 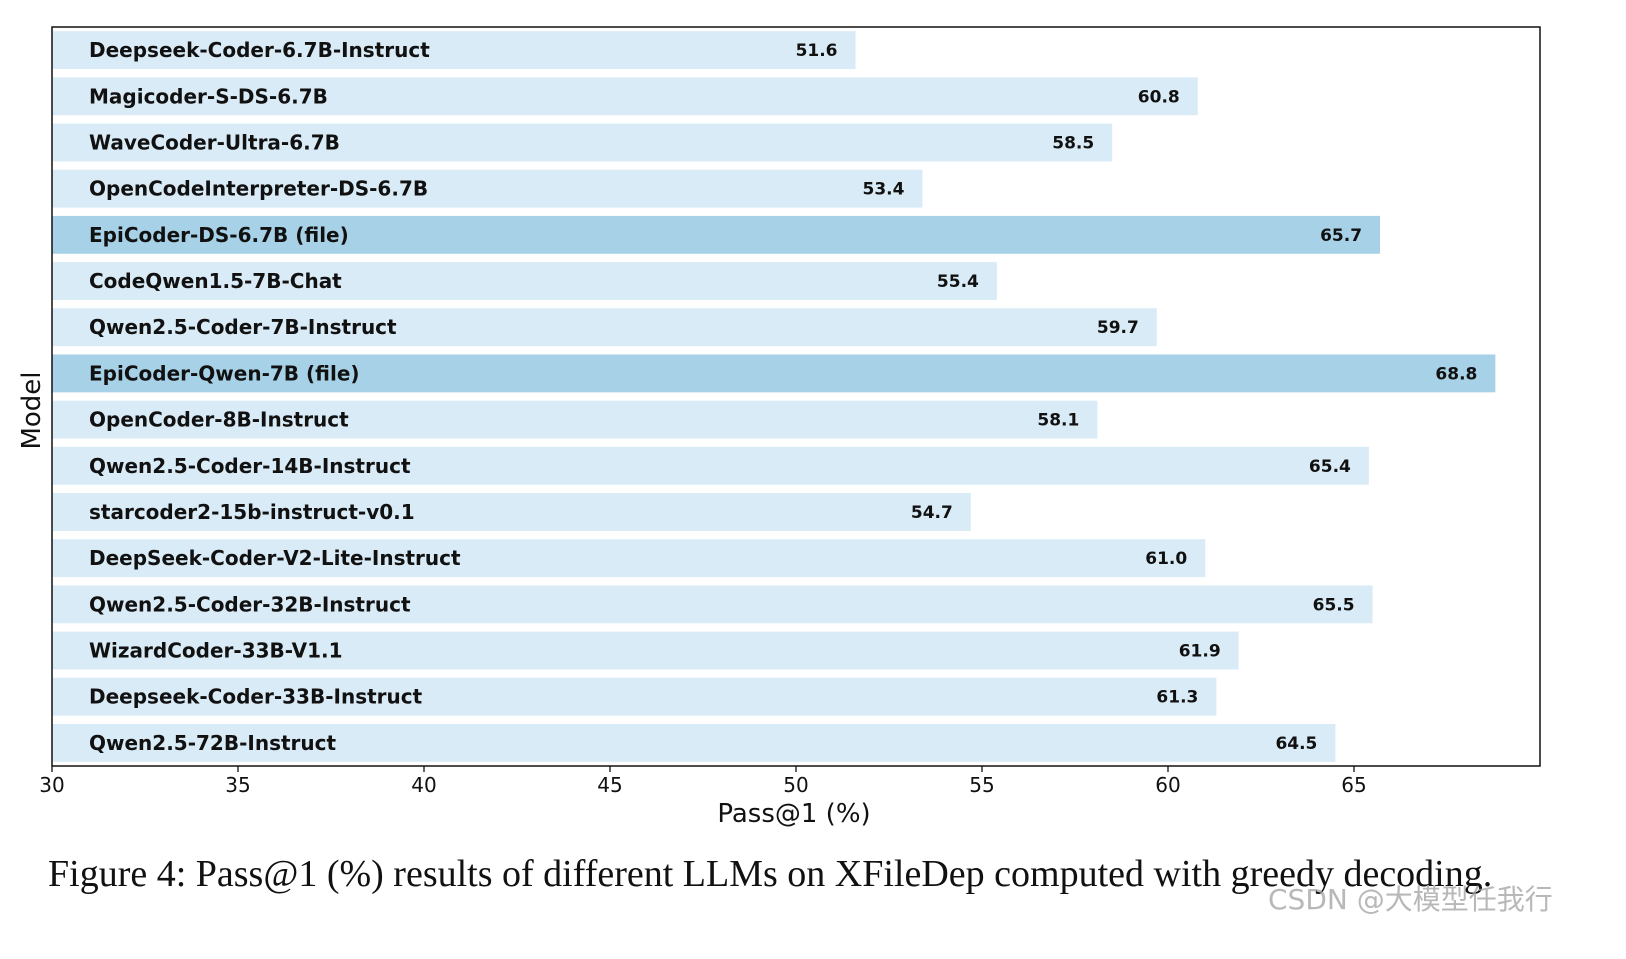 I want to click on bar-category-label: starcoder2-15b-instruct-v0.1, so click(x=252, y=512).